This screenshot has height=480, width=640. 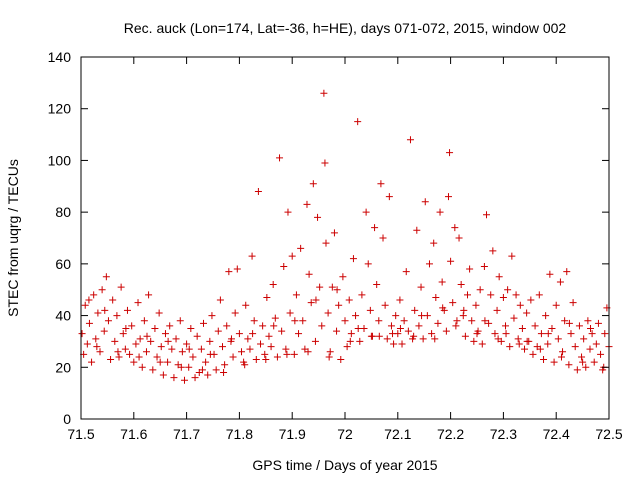 What do you see at coordinates (397, 434) in the screenshot?
I see `x-tick-label: 72.1` at bounding box center [397, 434].